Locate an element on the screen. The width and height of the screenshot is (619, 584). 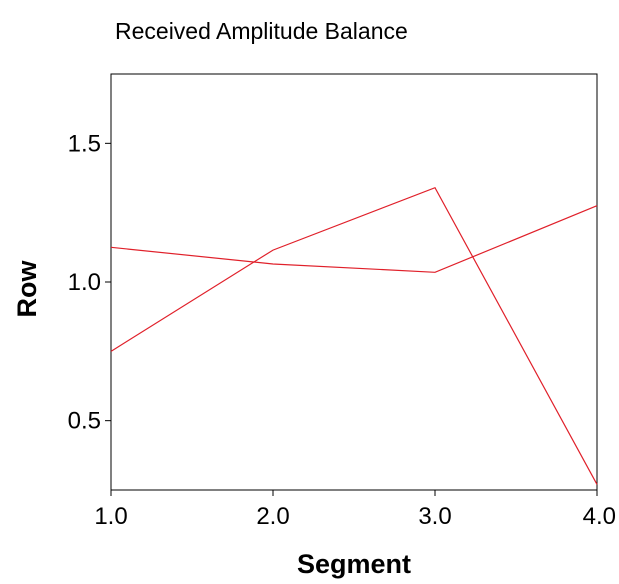
y-tick-label: 1.0 is located at coordinates (84, 282).